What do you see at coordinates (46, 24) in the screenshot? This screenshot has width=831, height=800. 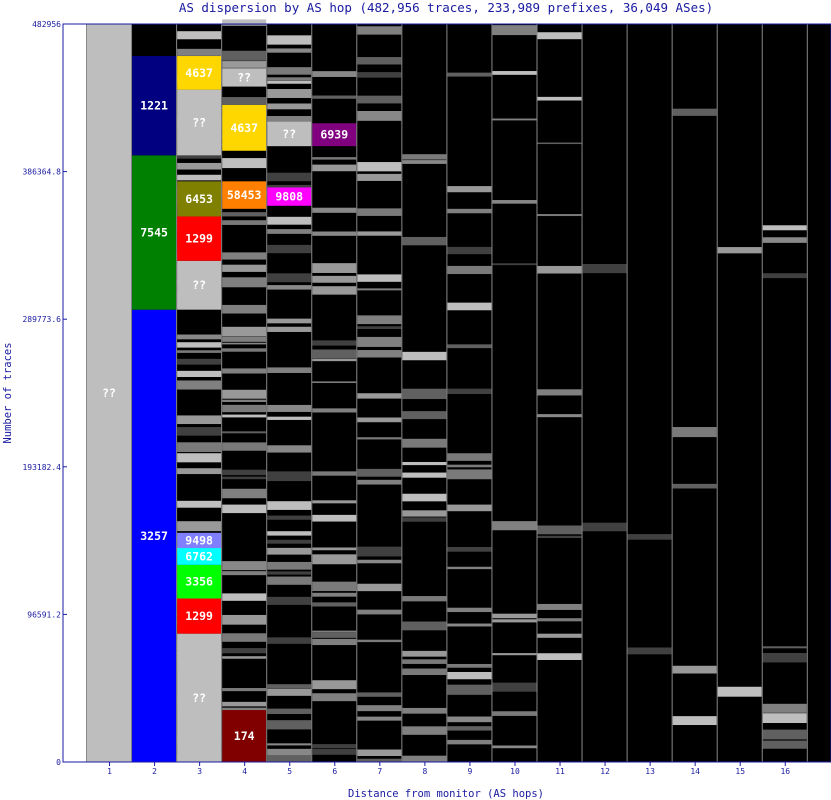 I see `y-tick-label: 482956` at bounding box center [46, 24].